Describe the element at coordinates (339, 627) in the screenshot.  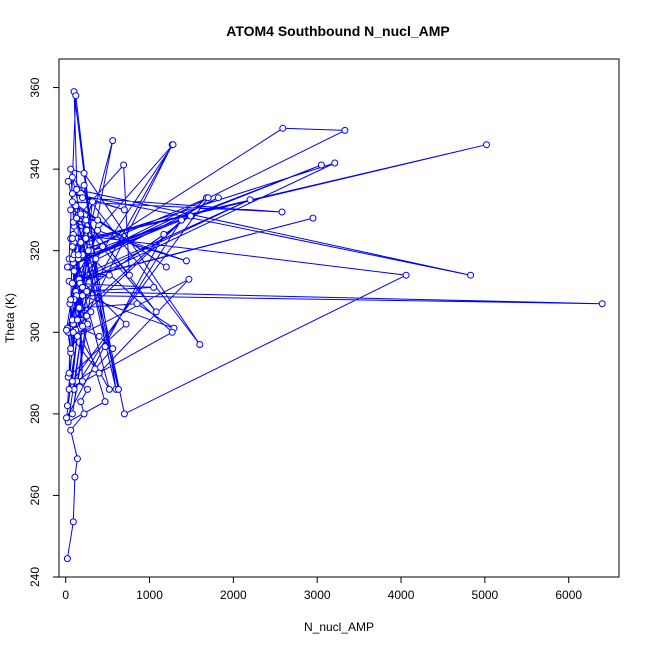
I see `x-axis-label: N_nucl_AMP` at that location.